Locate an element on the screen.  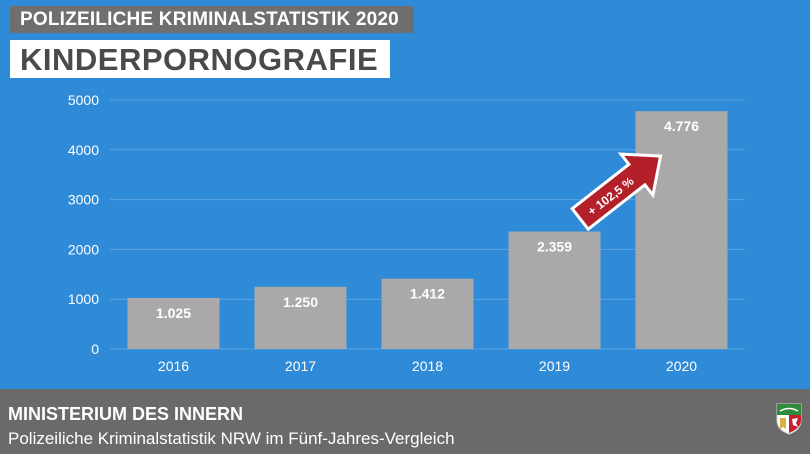
chart-title: KINDERPORNOGRAFIE is located at coordinates (199, 59).